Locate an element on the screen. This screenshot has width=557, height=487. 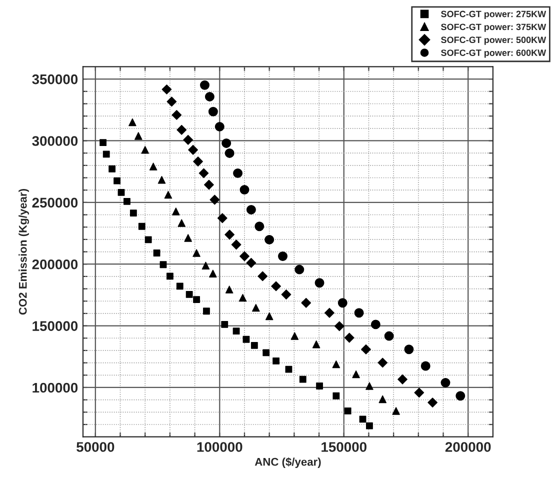
y-tick-label: 150000 is located at coordinates (55, 326).